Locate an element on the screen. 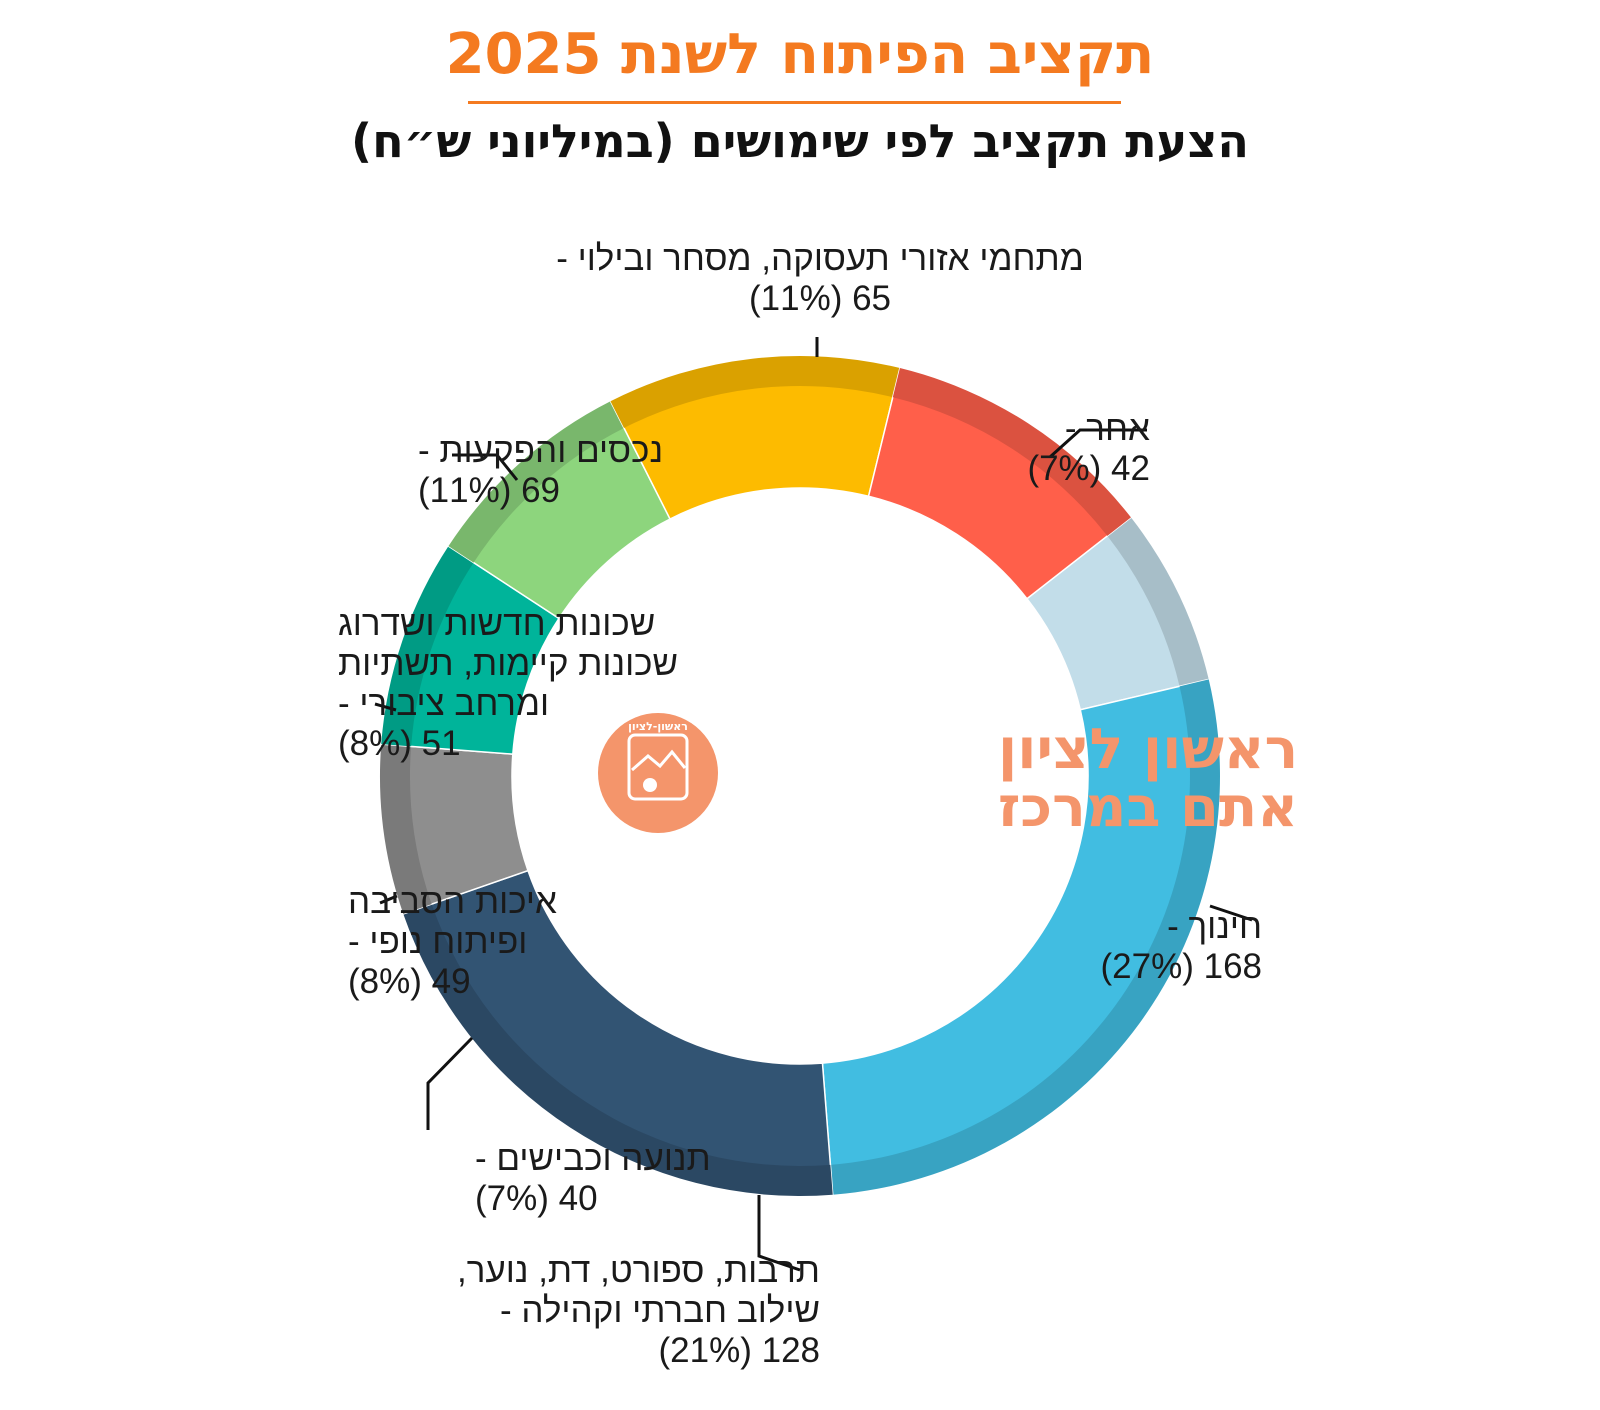 This screenshot has height=1410, width=1600. slice-label-1: אחר -(7%) 42 is located at coordinates (1088, 448).